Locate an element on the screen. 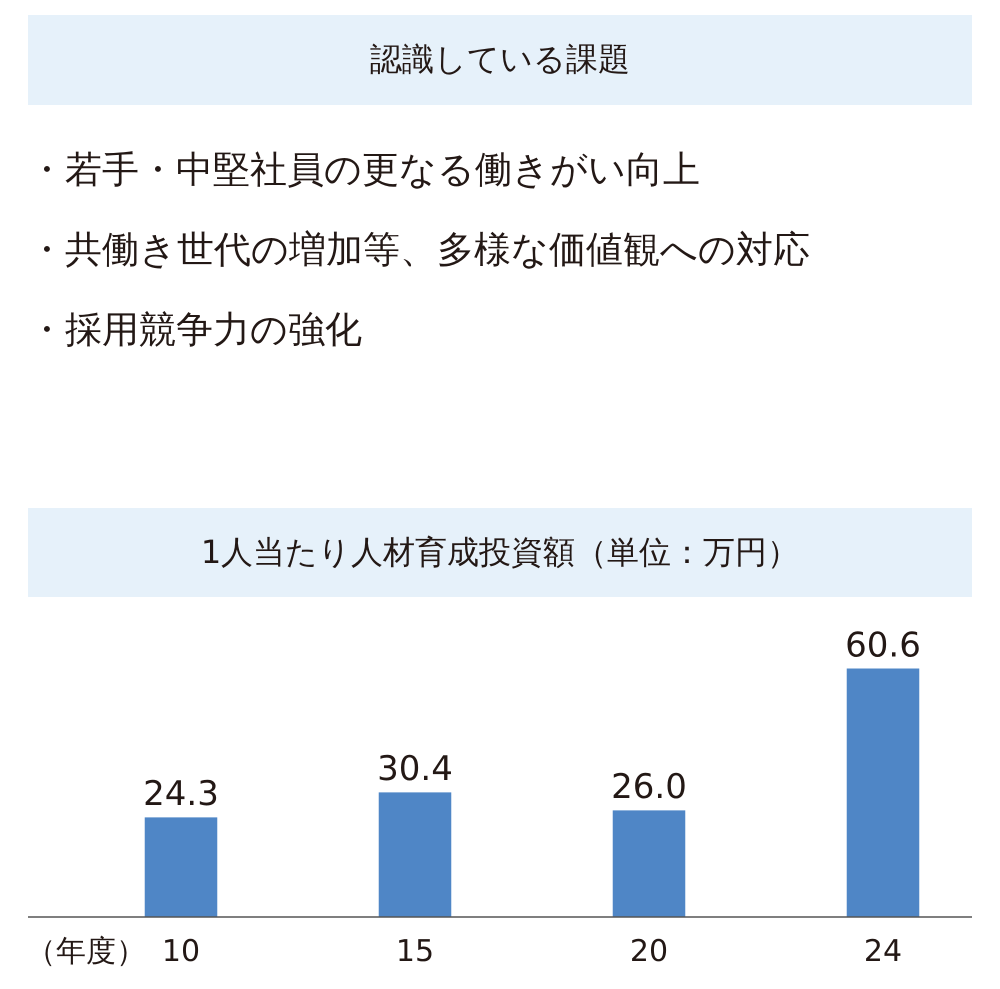 The height and width of the screenshot is (989, 1000). x-tick-label: 24 is located at coordinates (883, 951).